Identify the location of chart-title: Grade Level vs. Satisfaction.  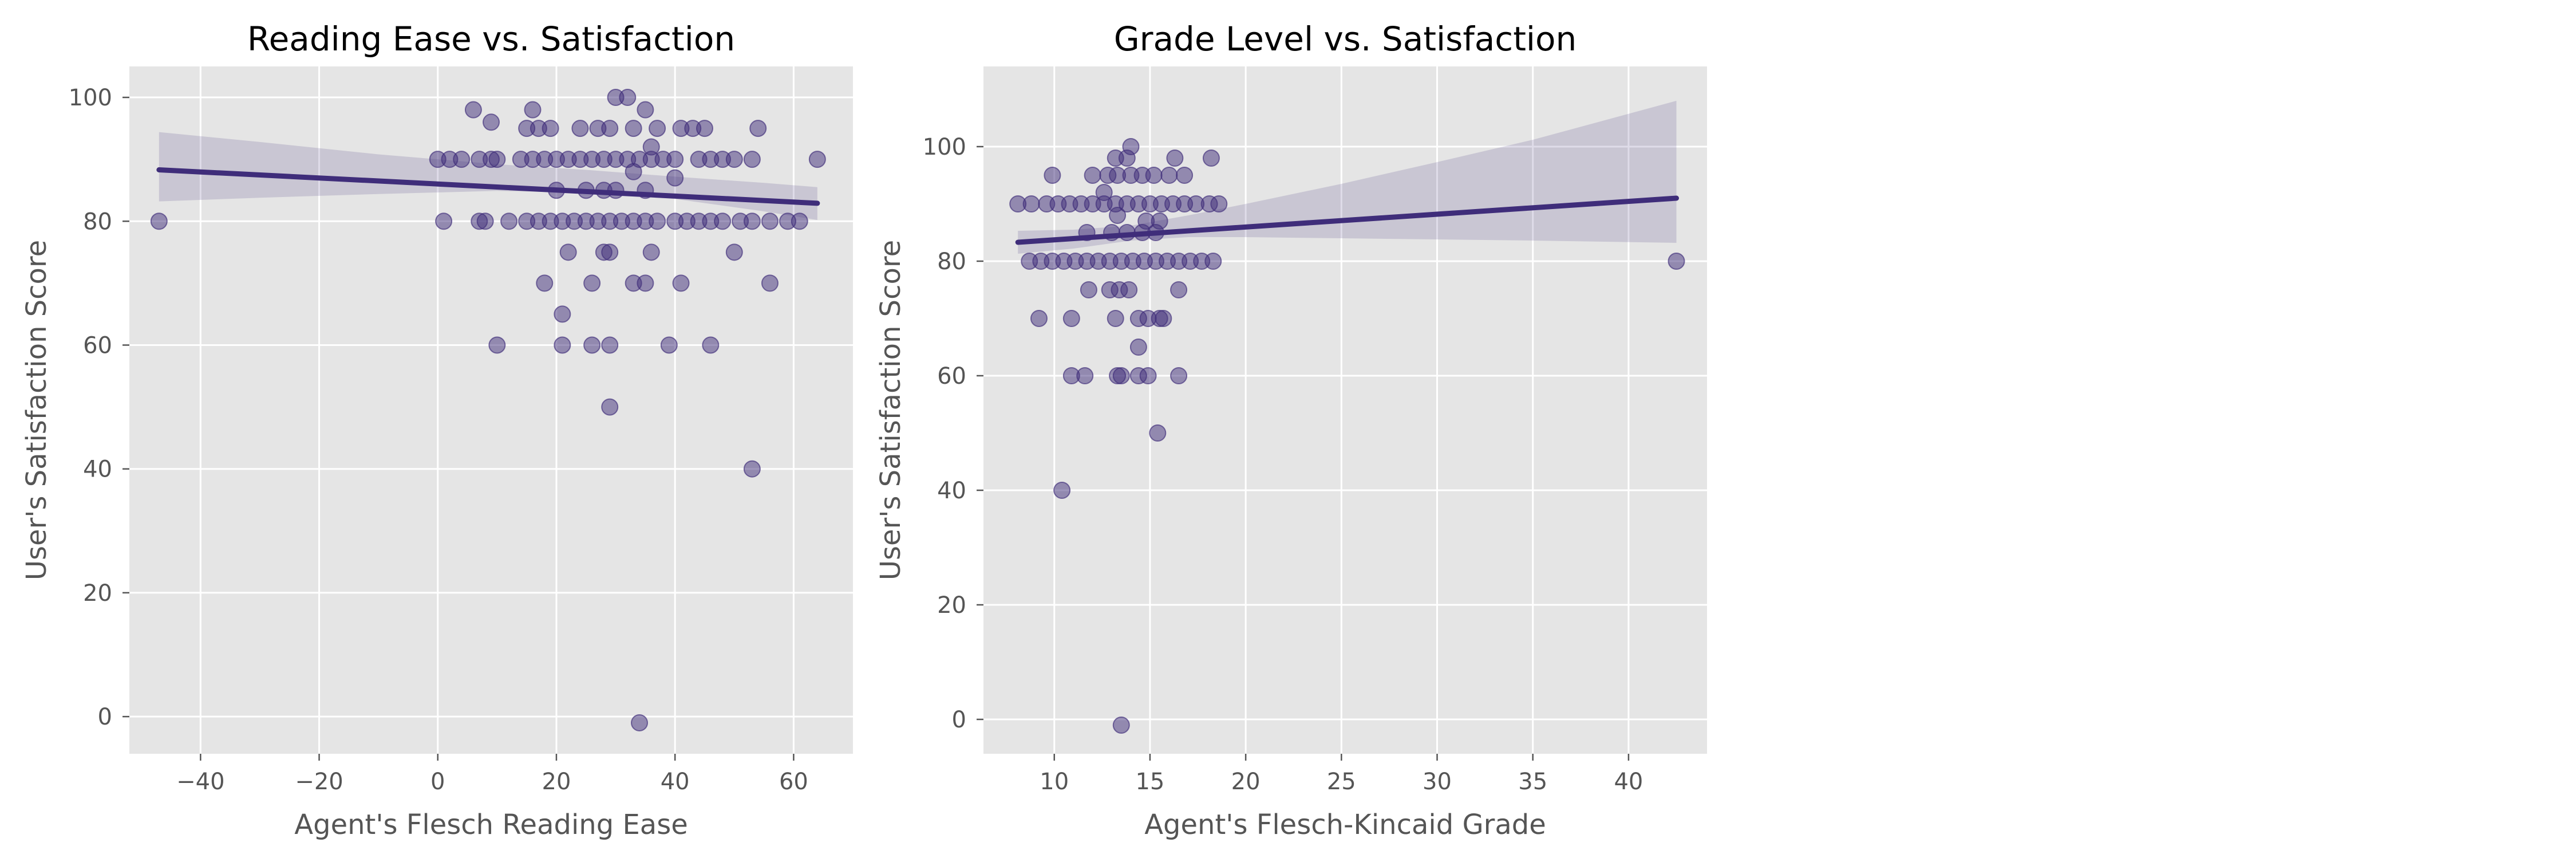
(1345, 39).